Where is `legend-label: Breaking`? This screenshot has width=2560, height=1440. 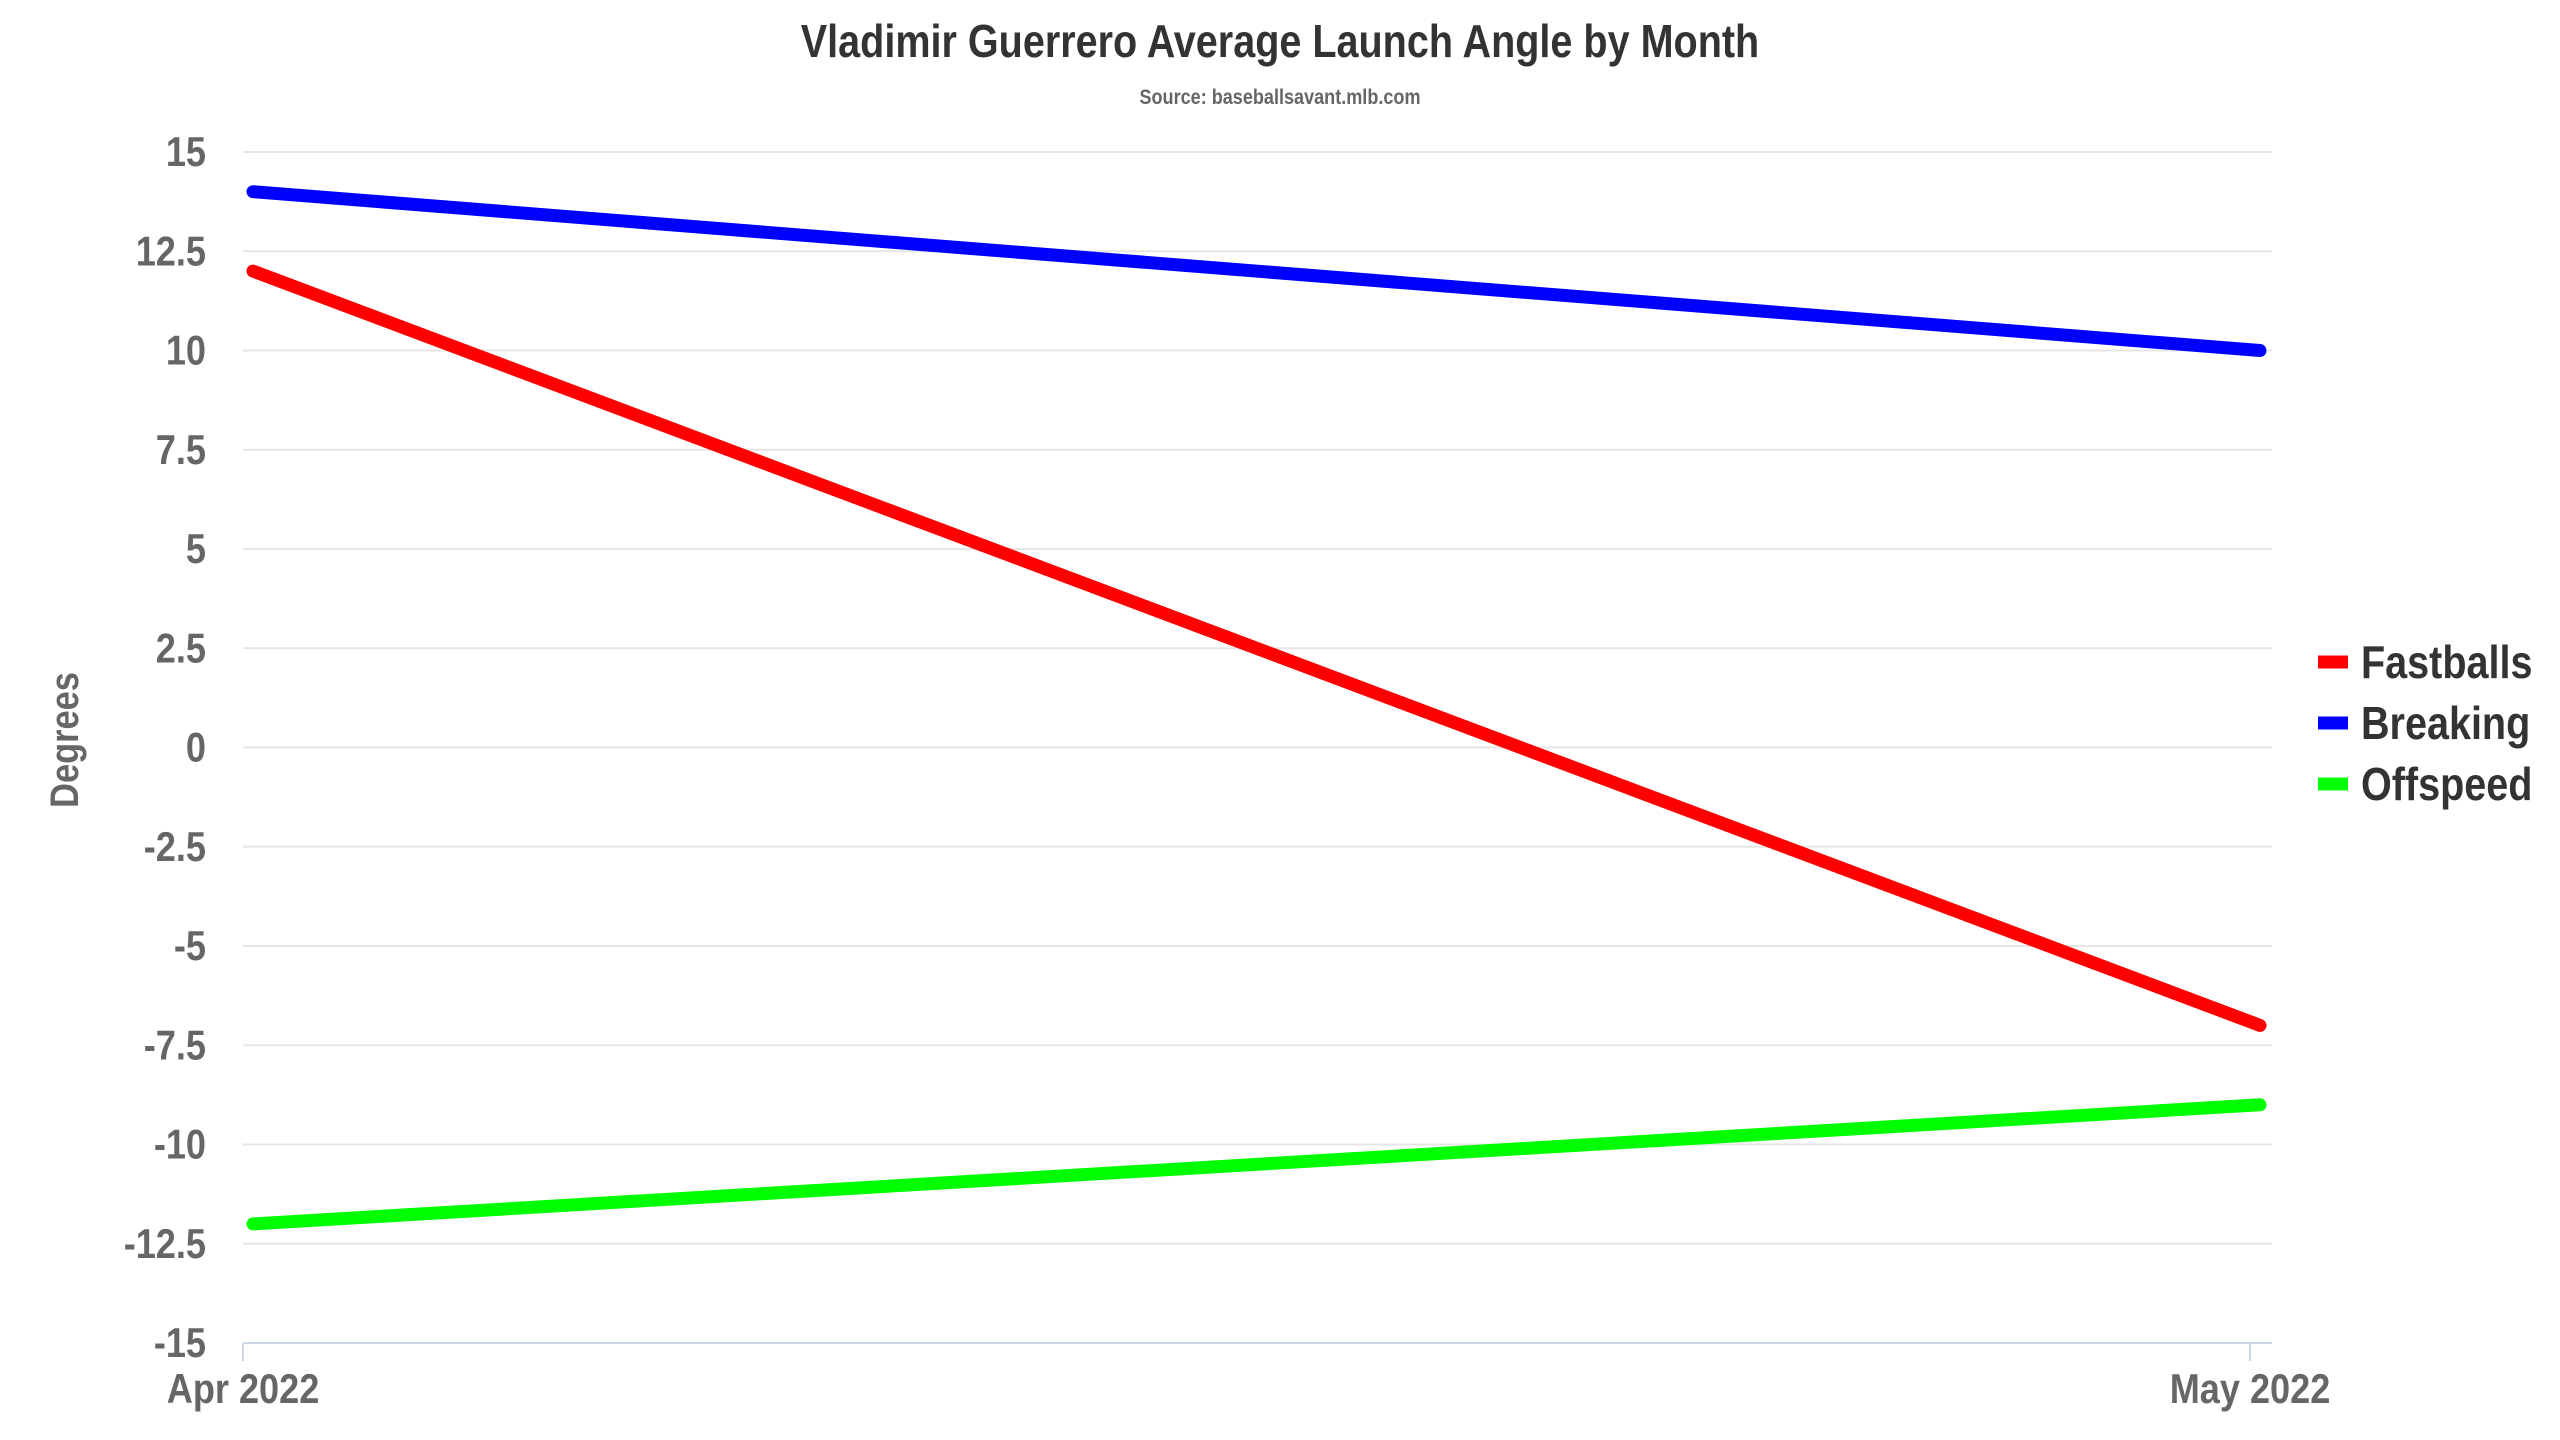
legend-label: Breaking is located at coordinates (2445, 723).